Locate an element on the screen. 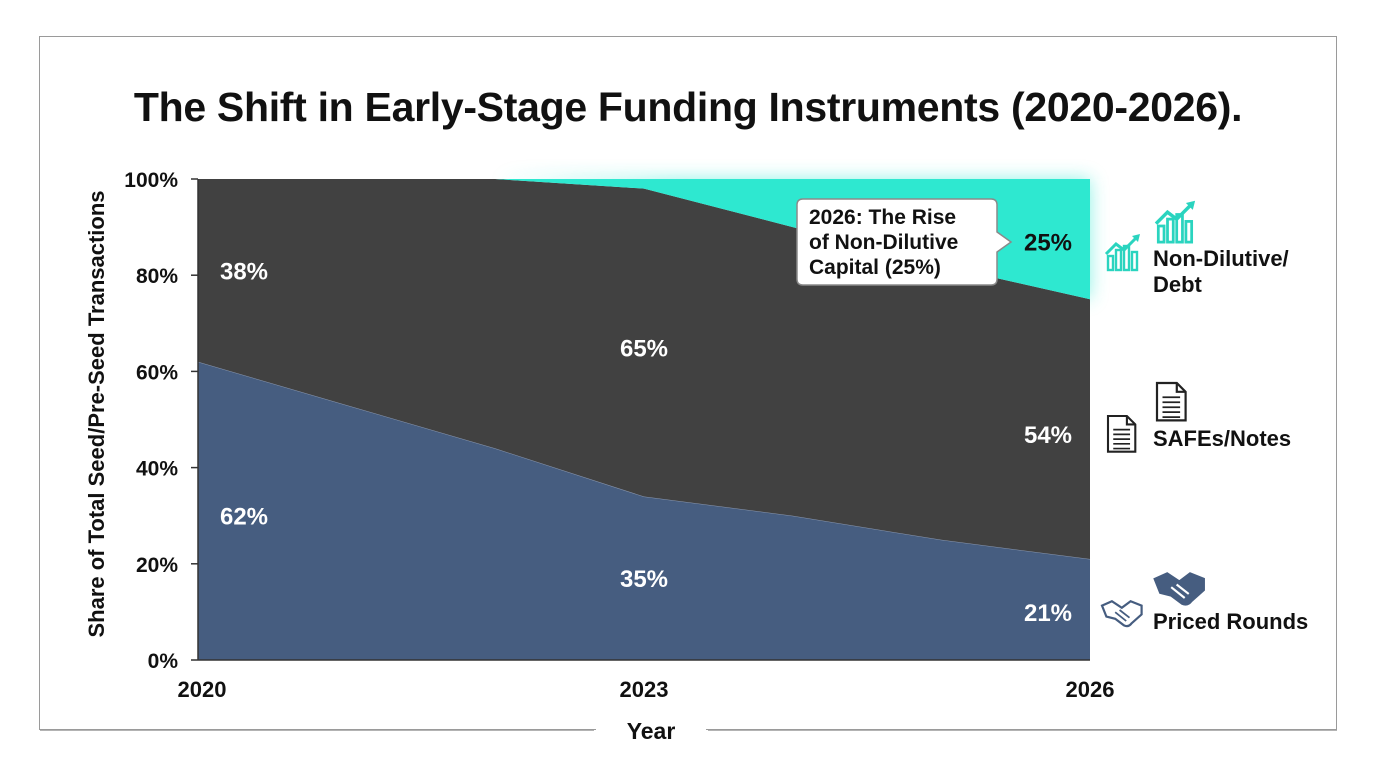 The width and height of the screenshot is (1376, 768). legend-label-priced: Priced Rounds is located at coordinates (1230, 621).